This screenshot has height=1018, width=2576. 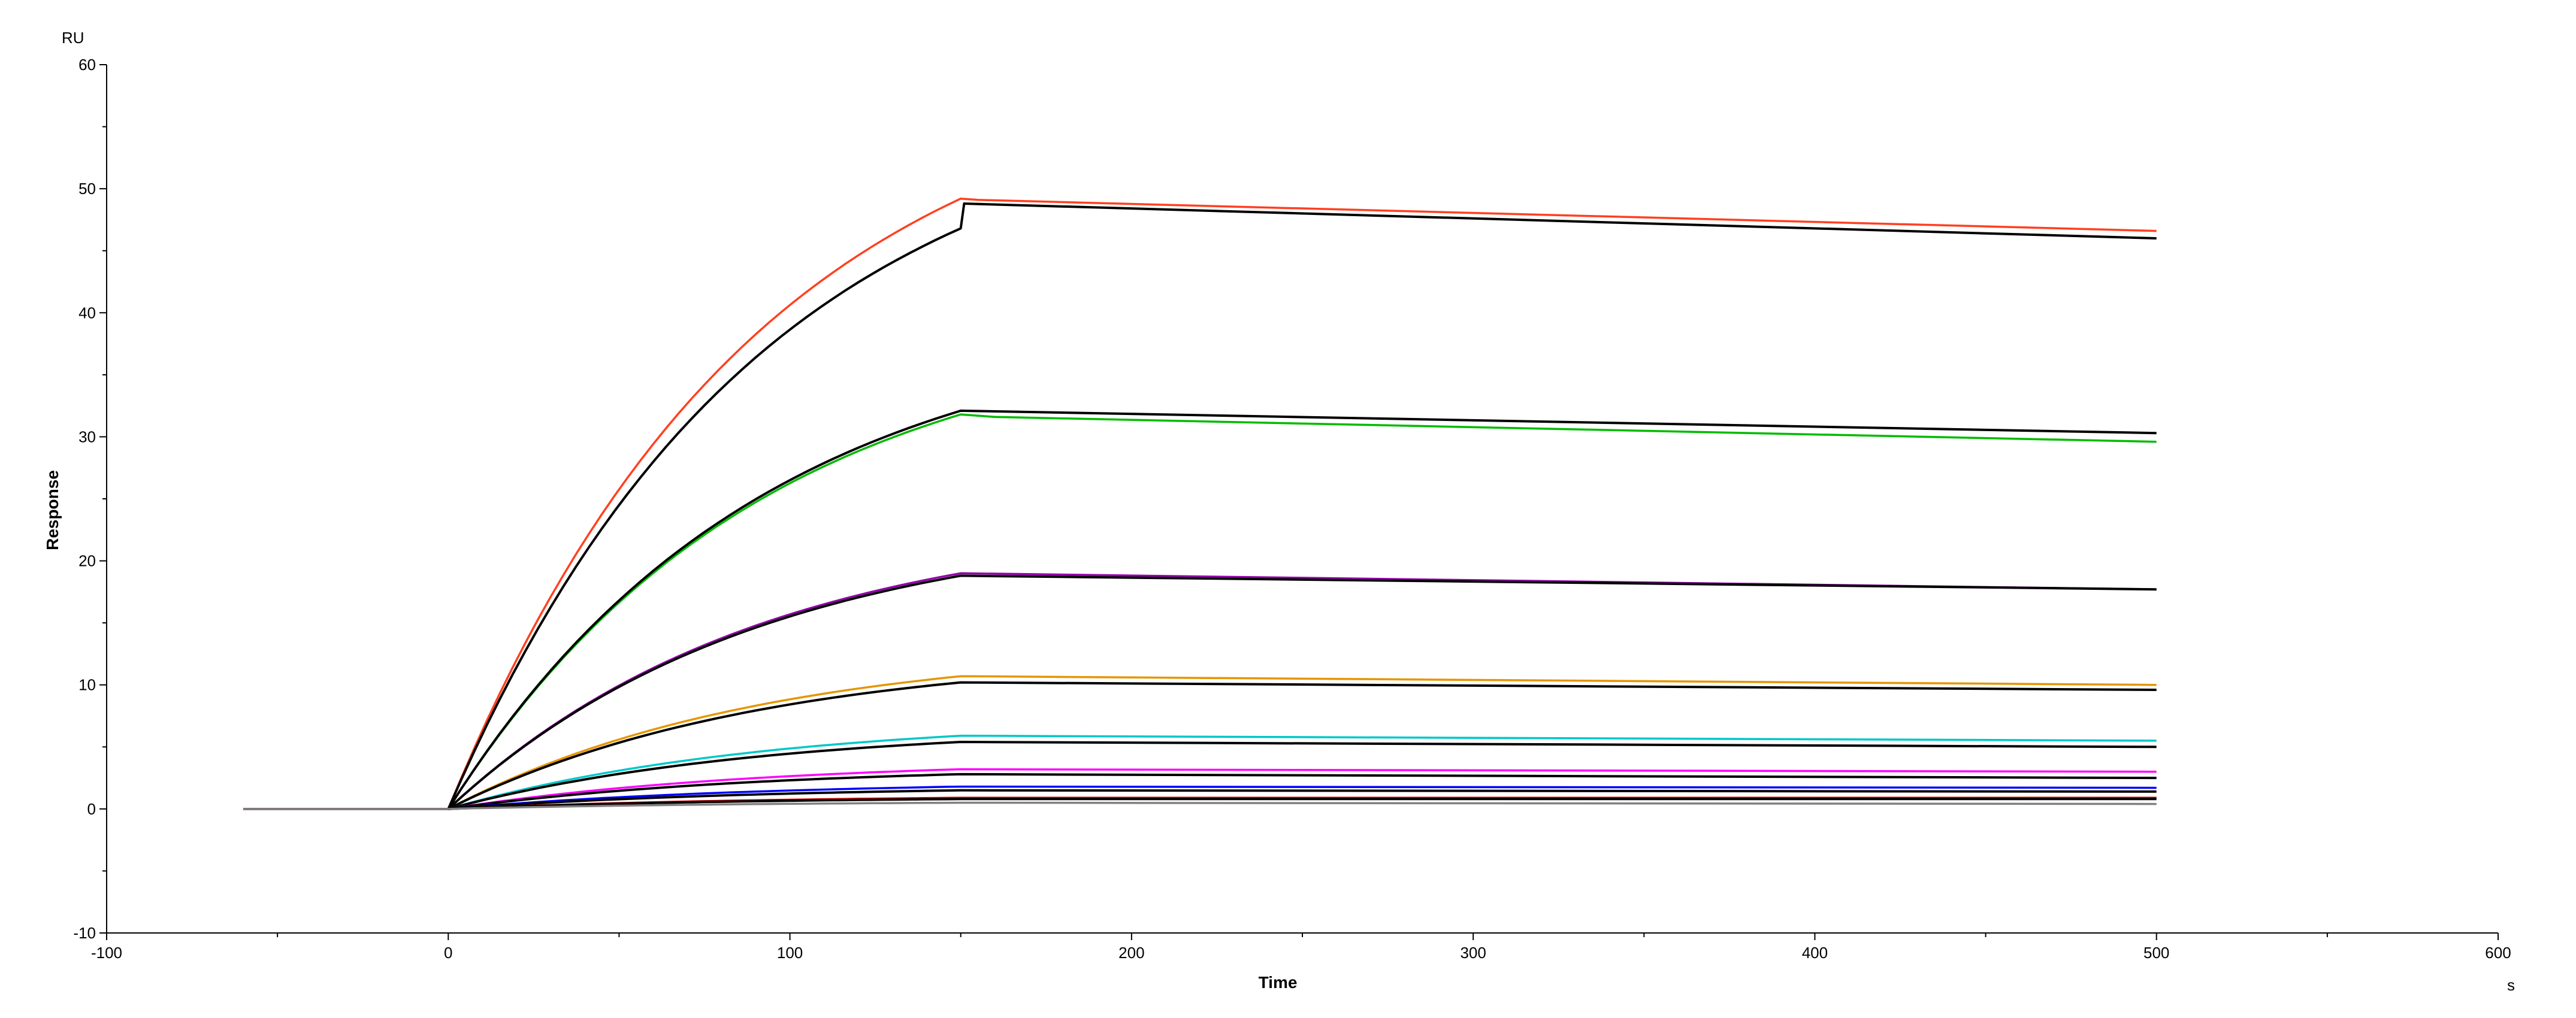 I want to click on x-unit-label: s, so click(x=2511, y=985).